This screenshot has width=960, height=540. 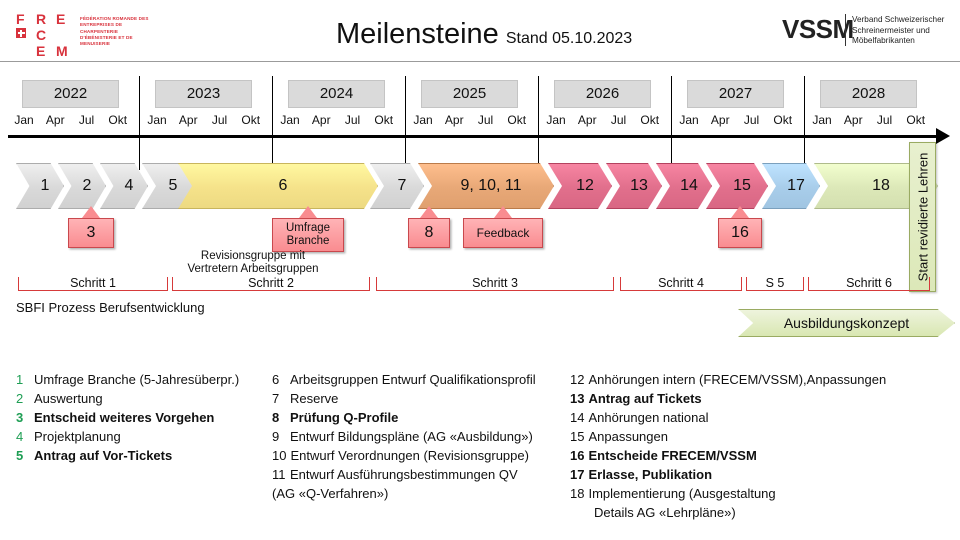 I want to click on phase-chevron-7: 9, 10, 11, so click(x=486, y=186).